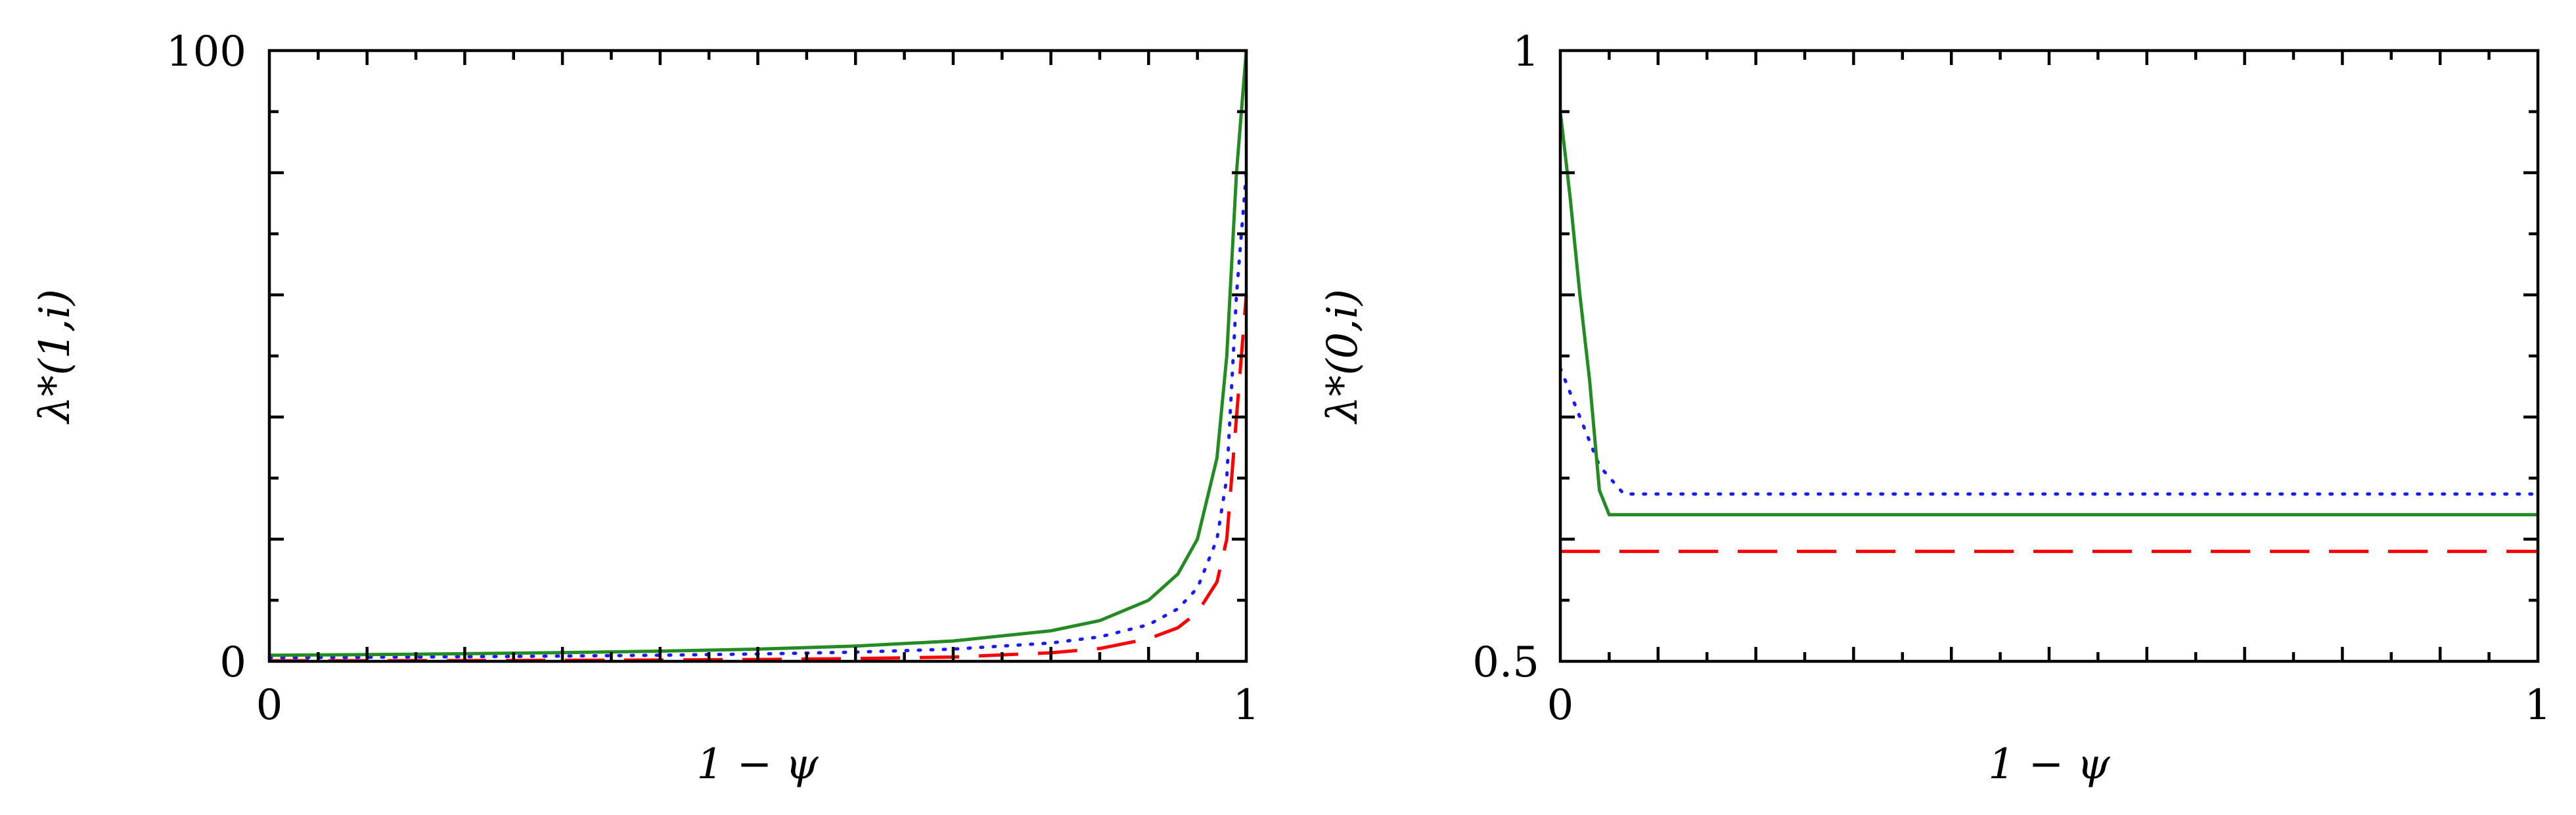  What do you see at coordinates (1560, 705) in the screenshot?
I see `right-x-tick-0: 0` at bounding box center [1560, 705].